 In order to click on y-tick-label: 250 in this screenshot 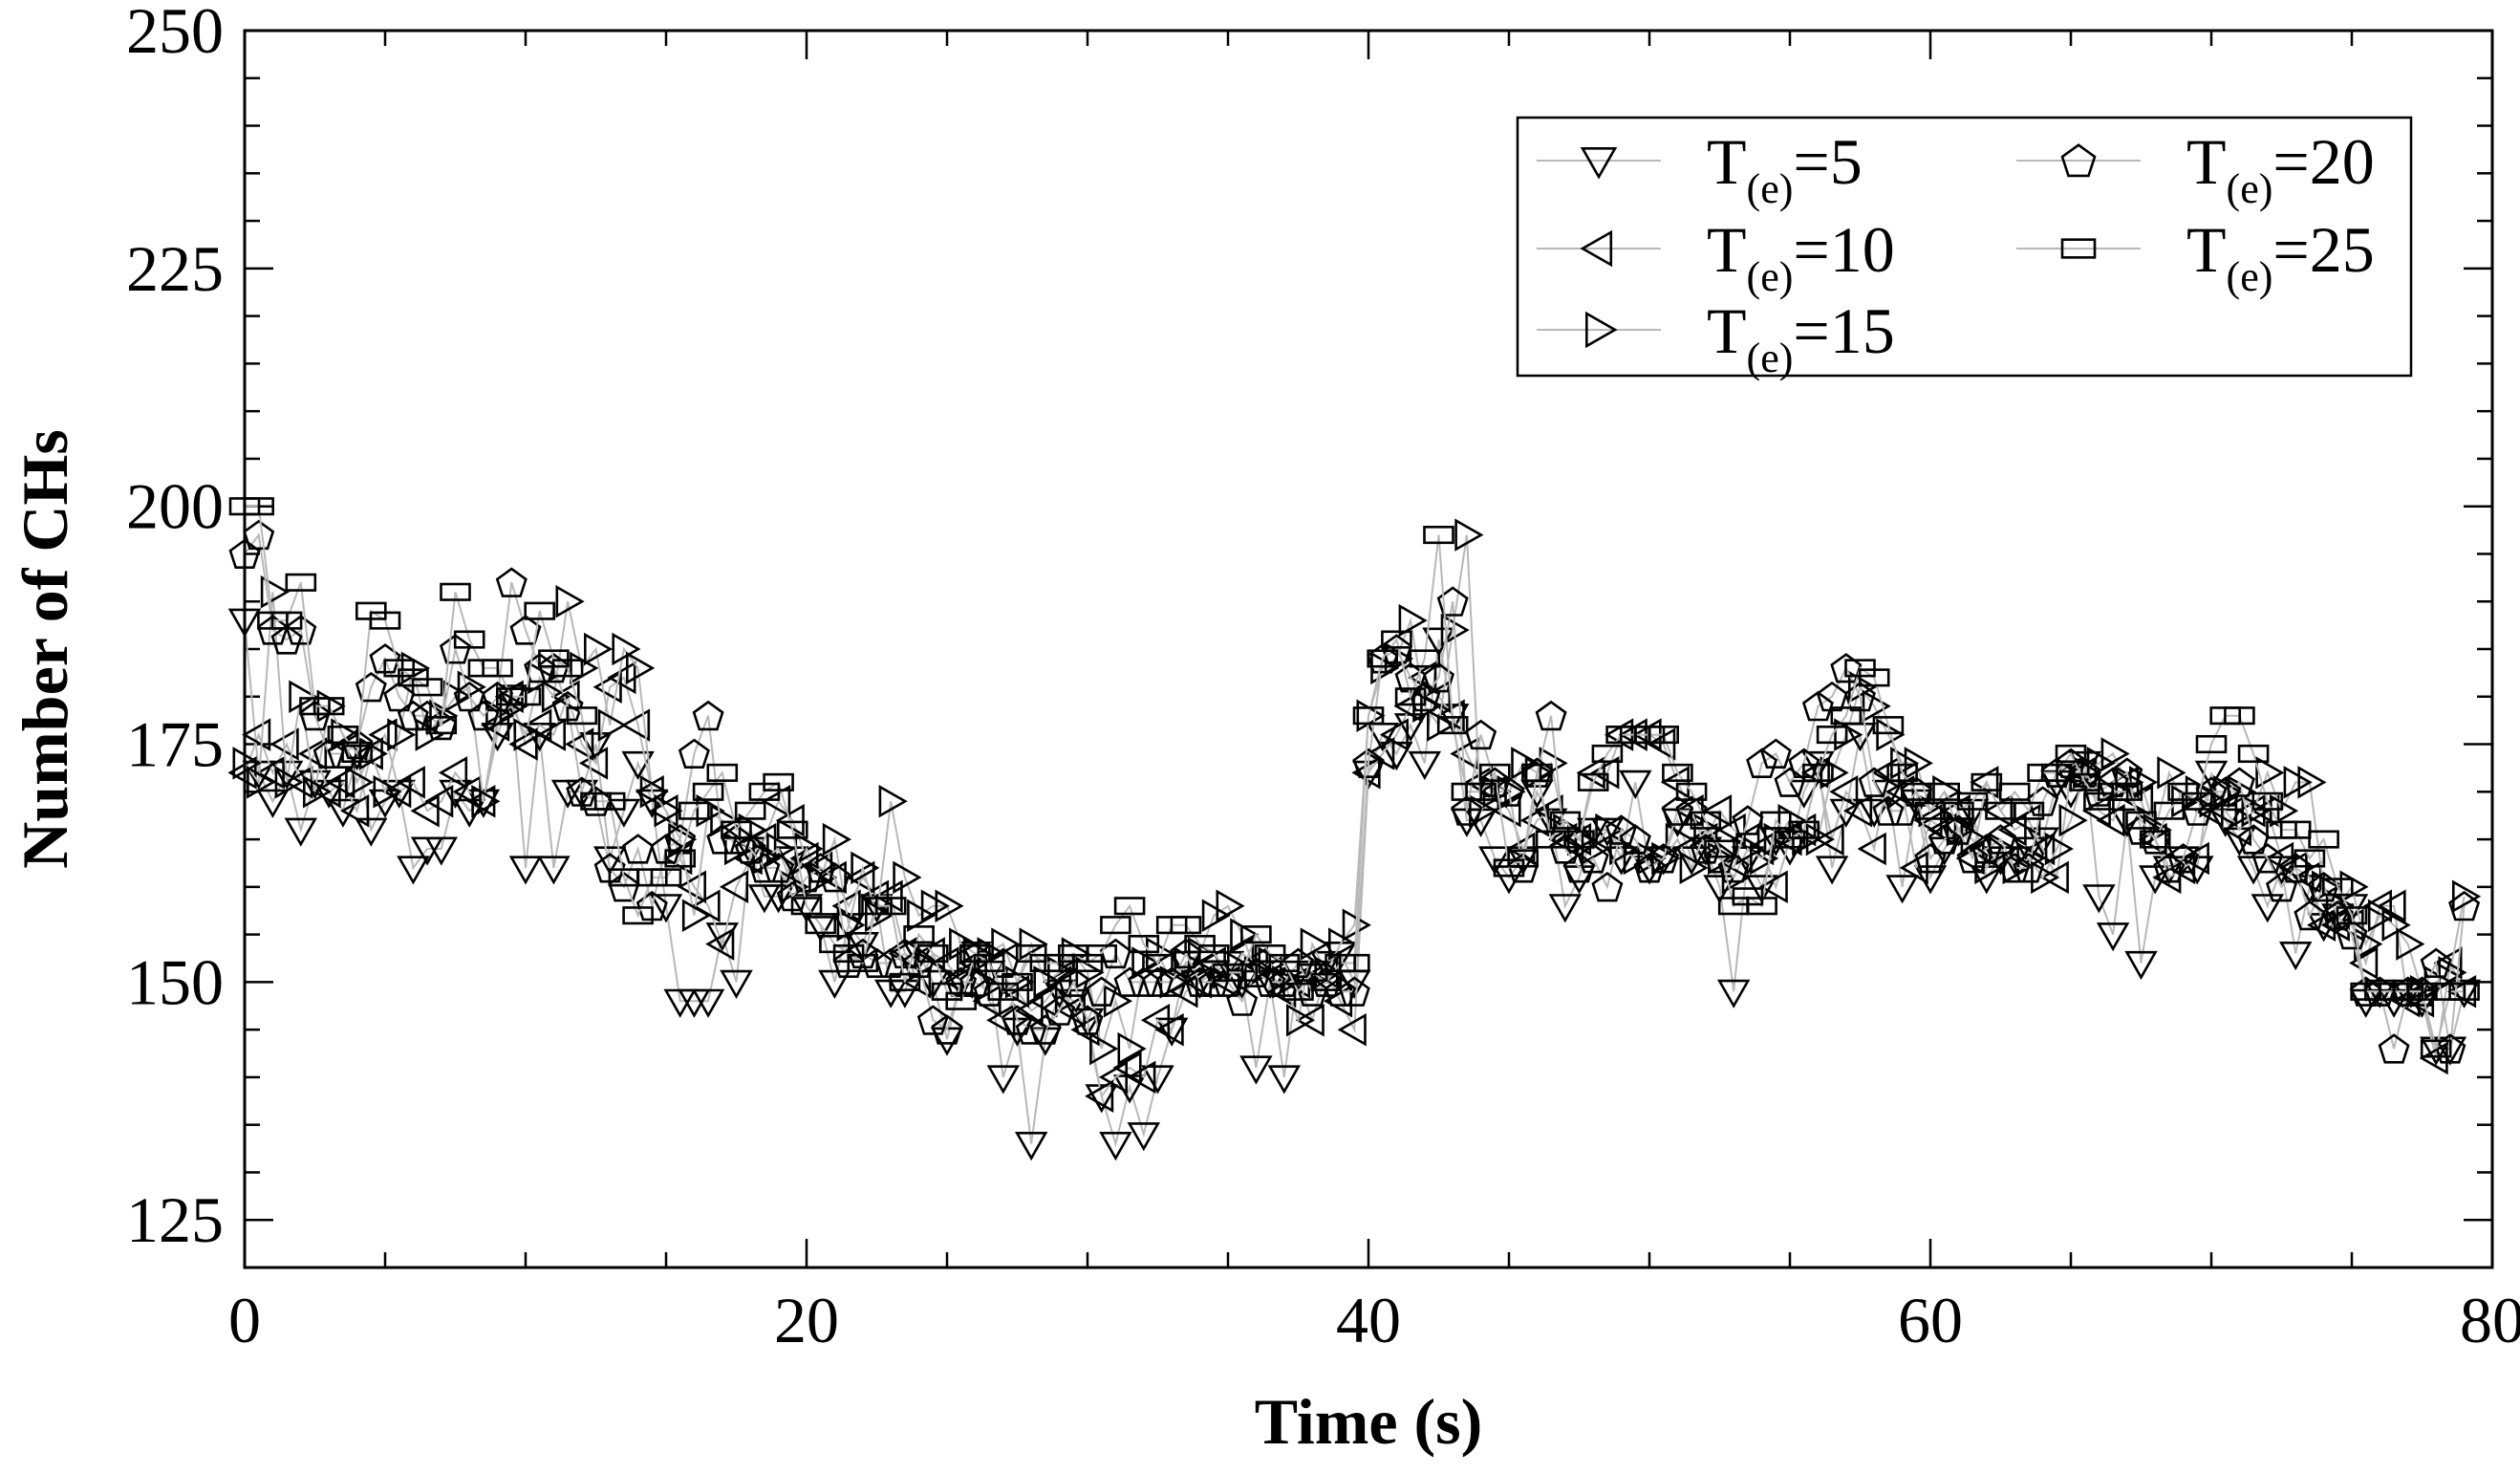, I will do `click(175, 33)`.